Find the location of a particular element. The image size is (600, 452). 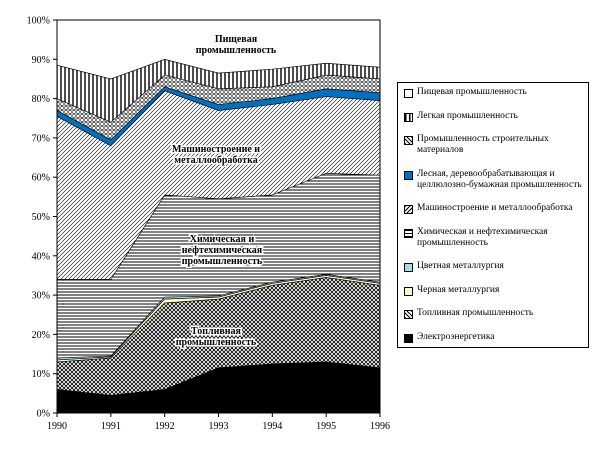

y-tick-label: 30% is located at coordinates (41, 296).